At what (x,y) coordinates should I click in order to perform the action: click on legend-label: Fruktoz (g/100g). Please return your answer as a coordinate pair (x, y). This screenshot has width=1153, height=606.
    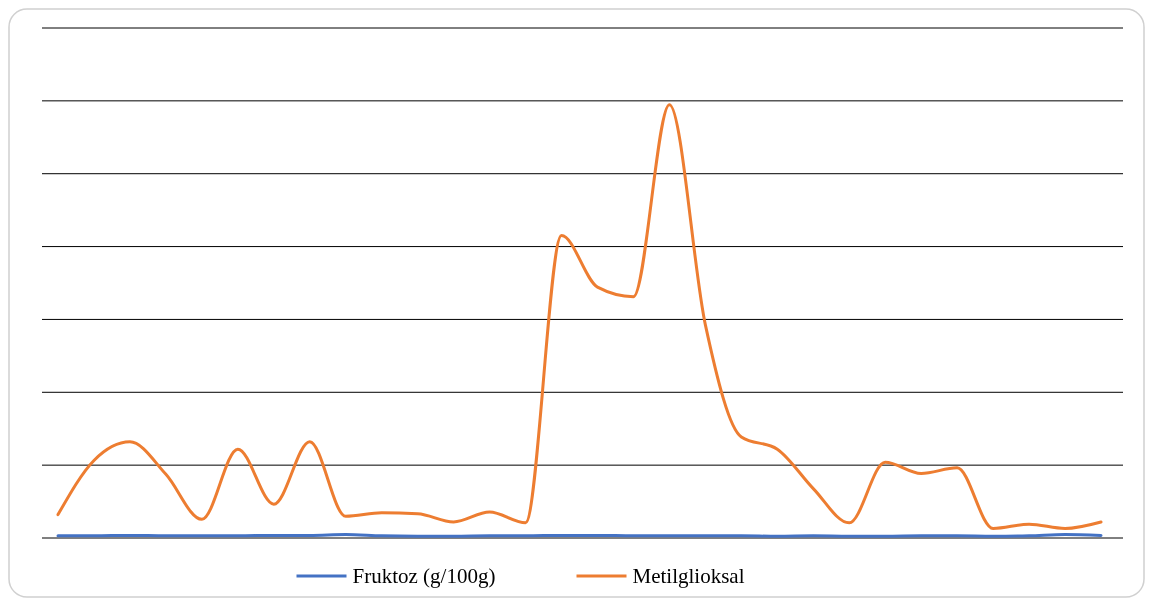
    Looking at the image, I should click on (424, 576).